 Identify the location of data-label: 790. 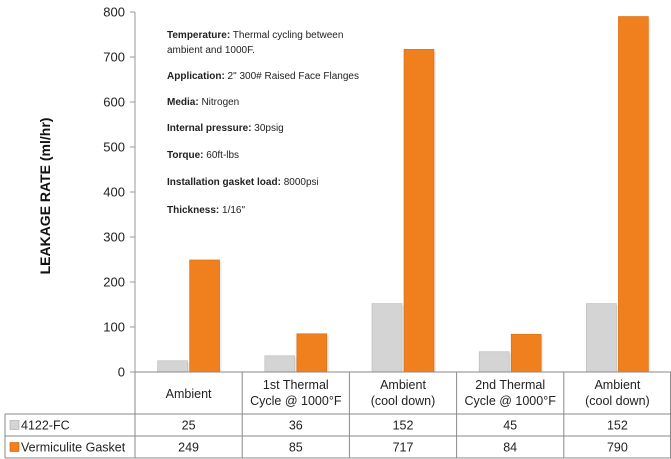
(617, 448).